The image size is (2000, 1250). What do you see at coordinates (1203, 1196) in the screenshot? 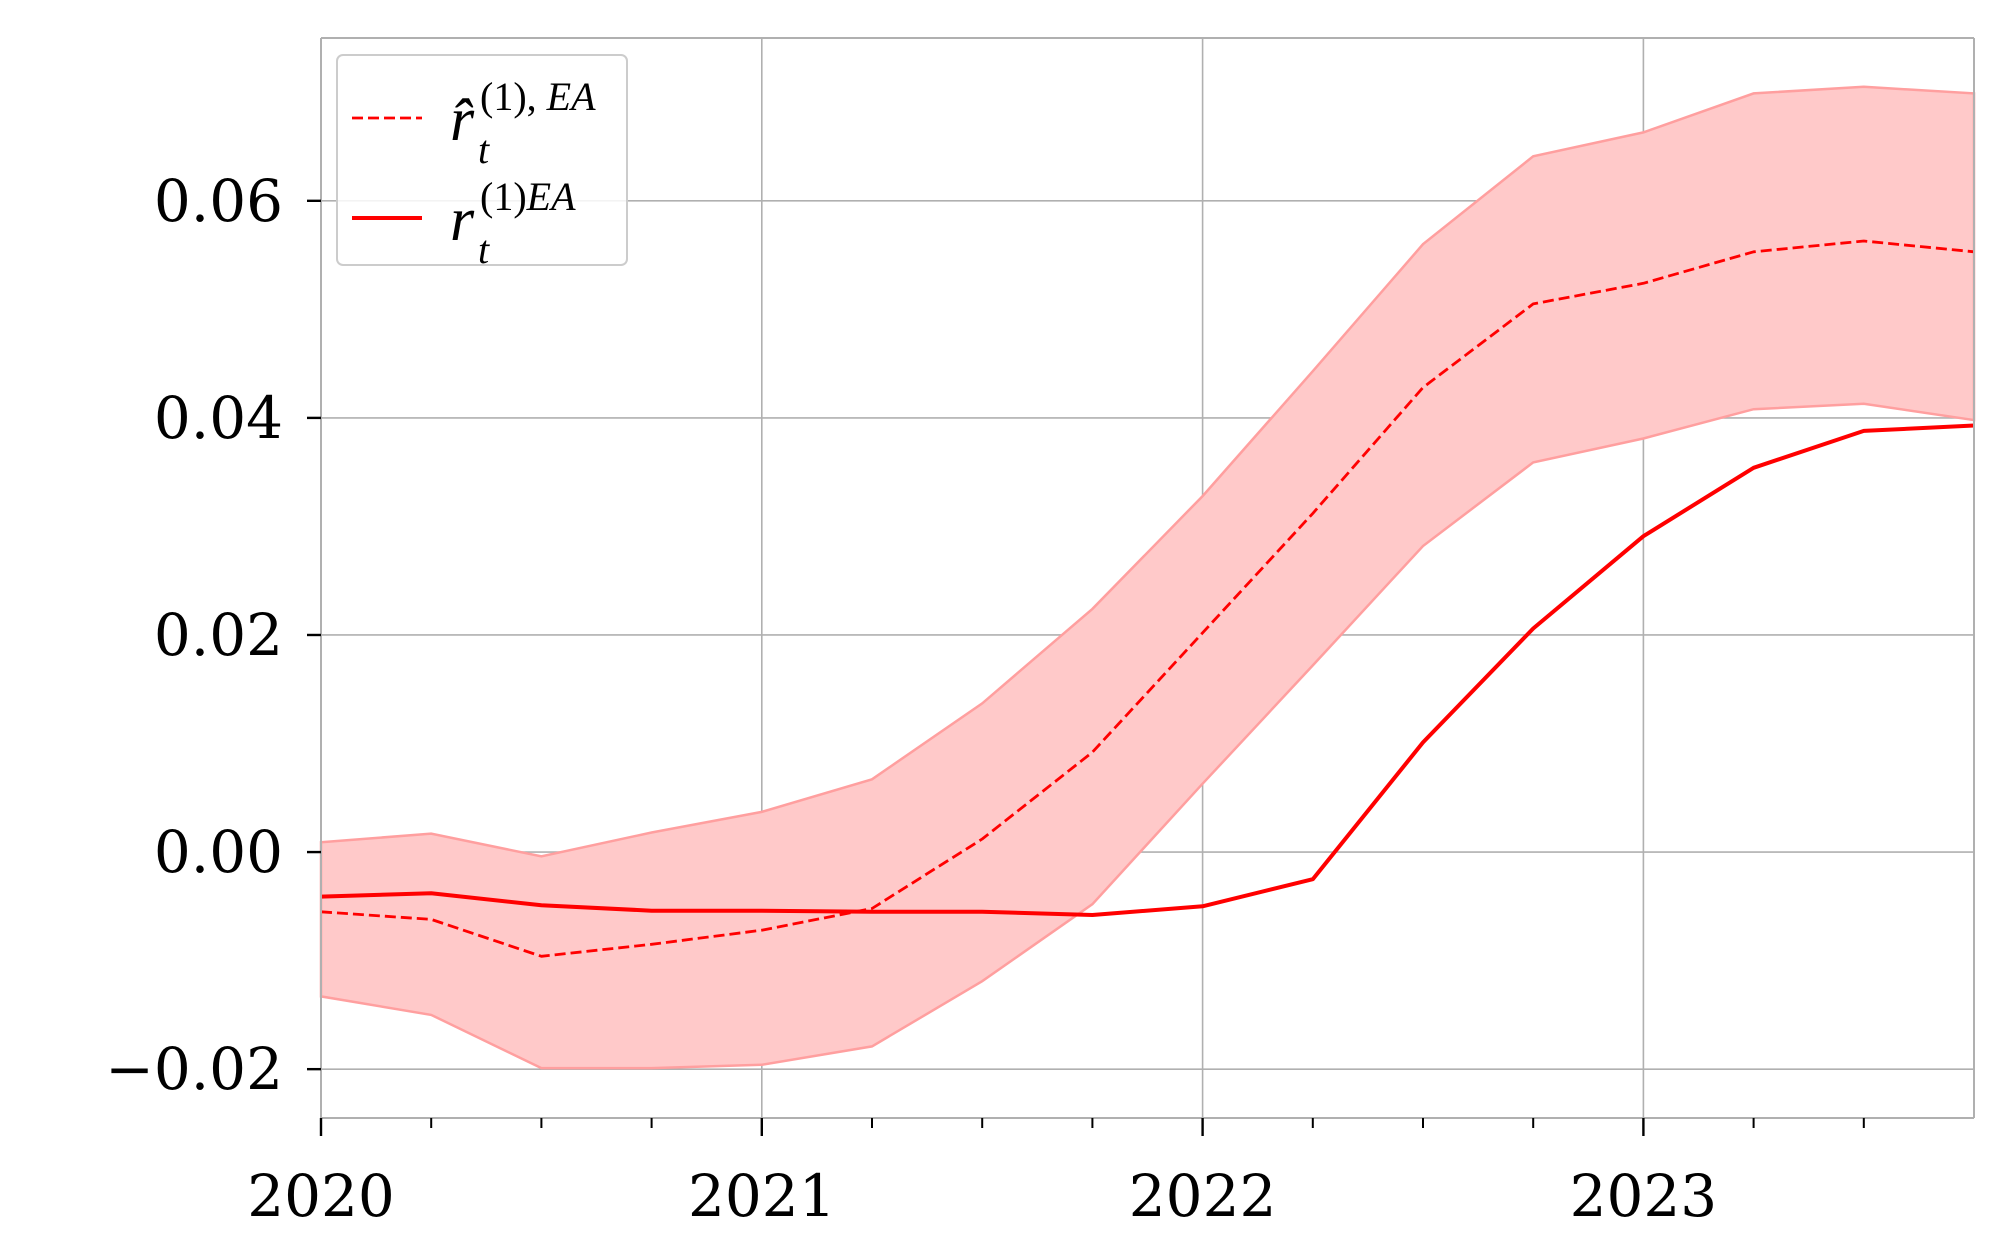
I see `x-tick-label-2: 2022` at bounding box center [1203, 1196].